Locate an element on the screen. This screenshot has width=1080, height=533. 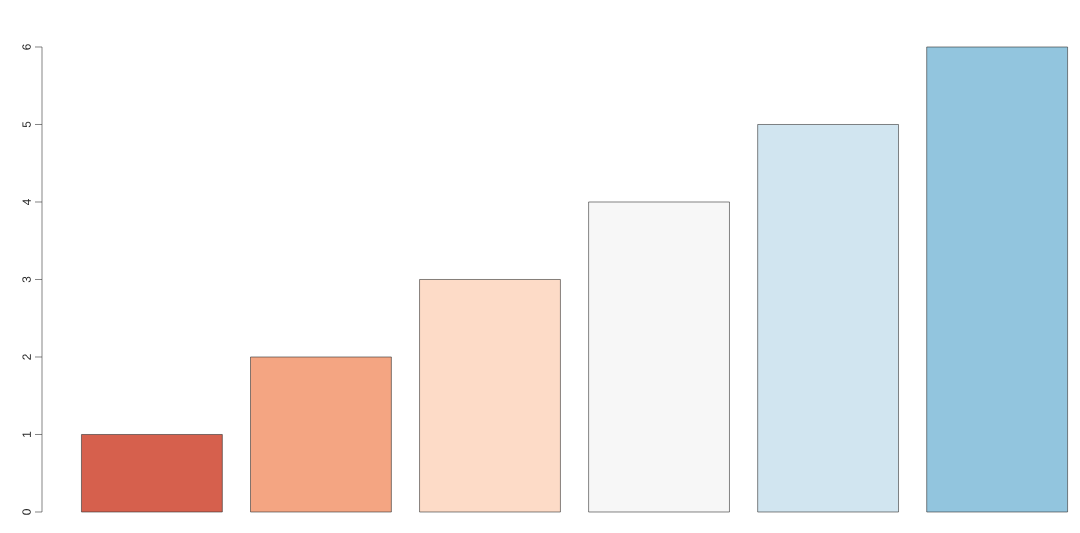
y-tick-label: 0 is located at coordinates (26, 512).